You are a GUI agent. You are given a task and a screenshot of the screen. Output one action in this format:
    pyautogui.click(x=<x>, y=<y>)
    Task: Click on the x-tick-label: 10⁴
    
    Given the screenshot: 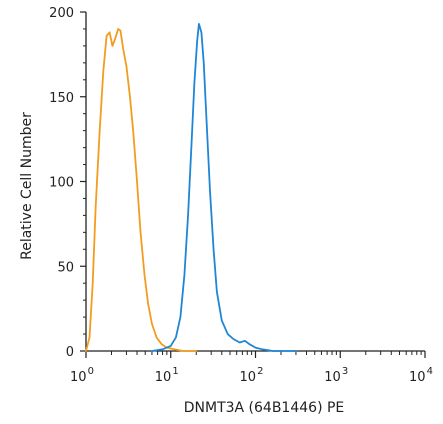 What is the action you would take?
    pyautogui.click(x=421, y=375)
    